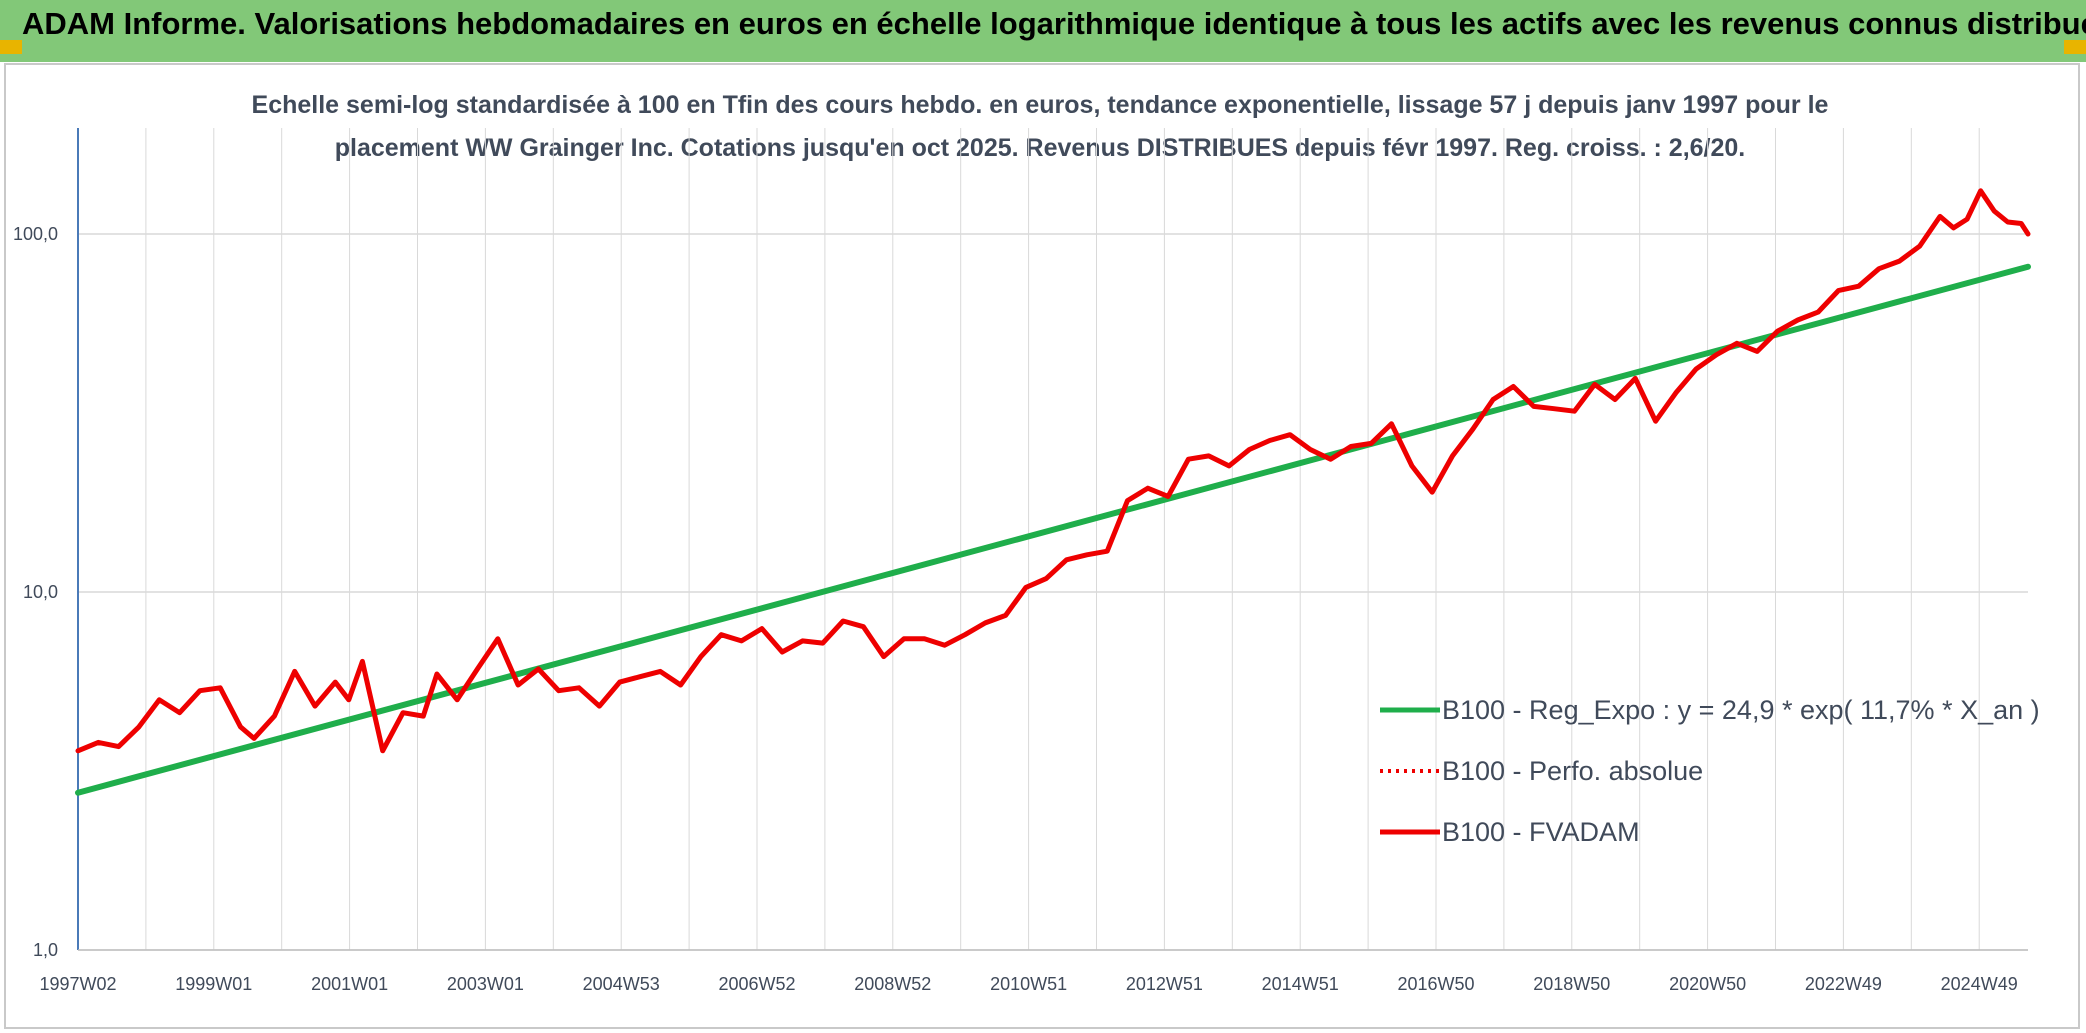  I want to click on x-tick-label: 2012W51, so click(1164, 984).